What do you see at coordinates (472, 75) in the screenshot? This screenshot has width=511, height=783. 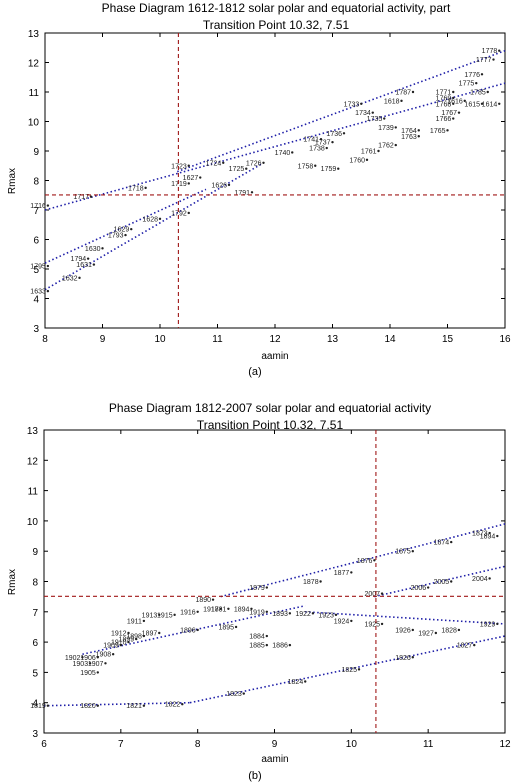 I see `point-label: 1776` at bounding box center [472, 75].